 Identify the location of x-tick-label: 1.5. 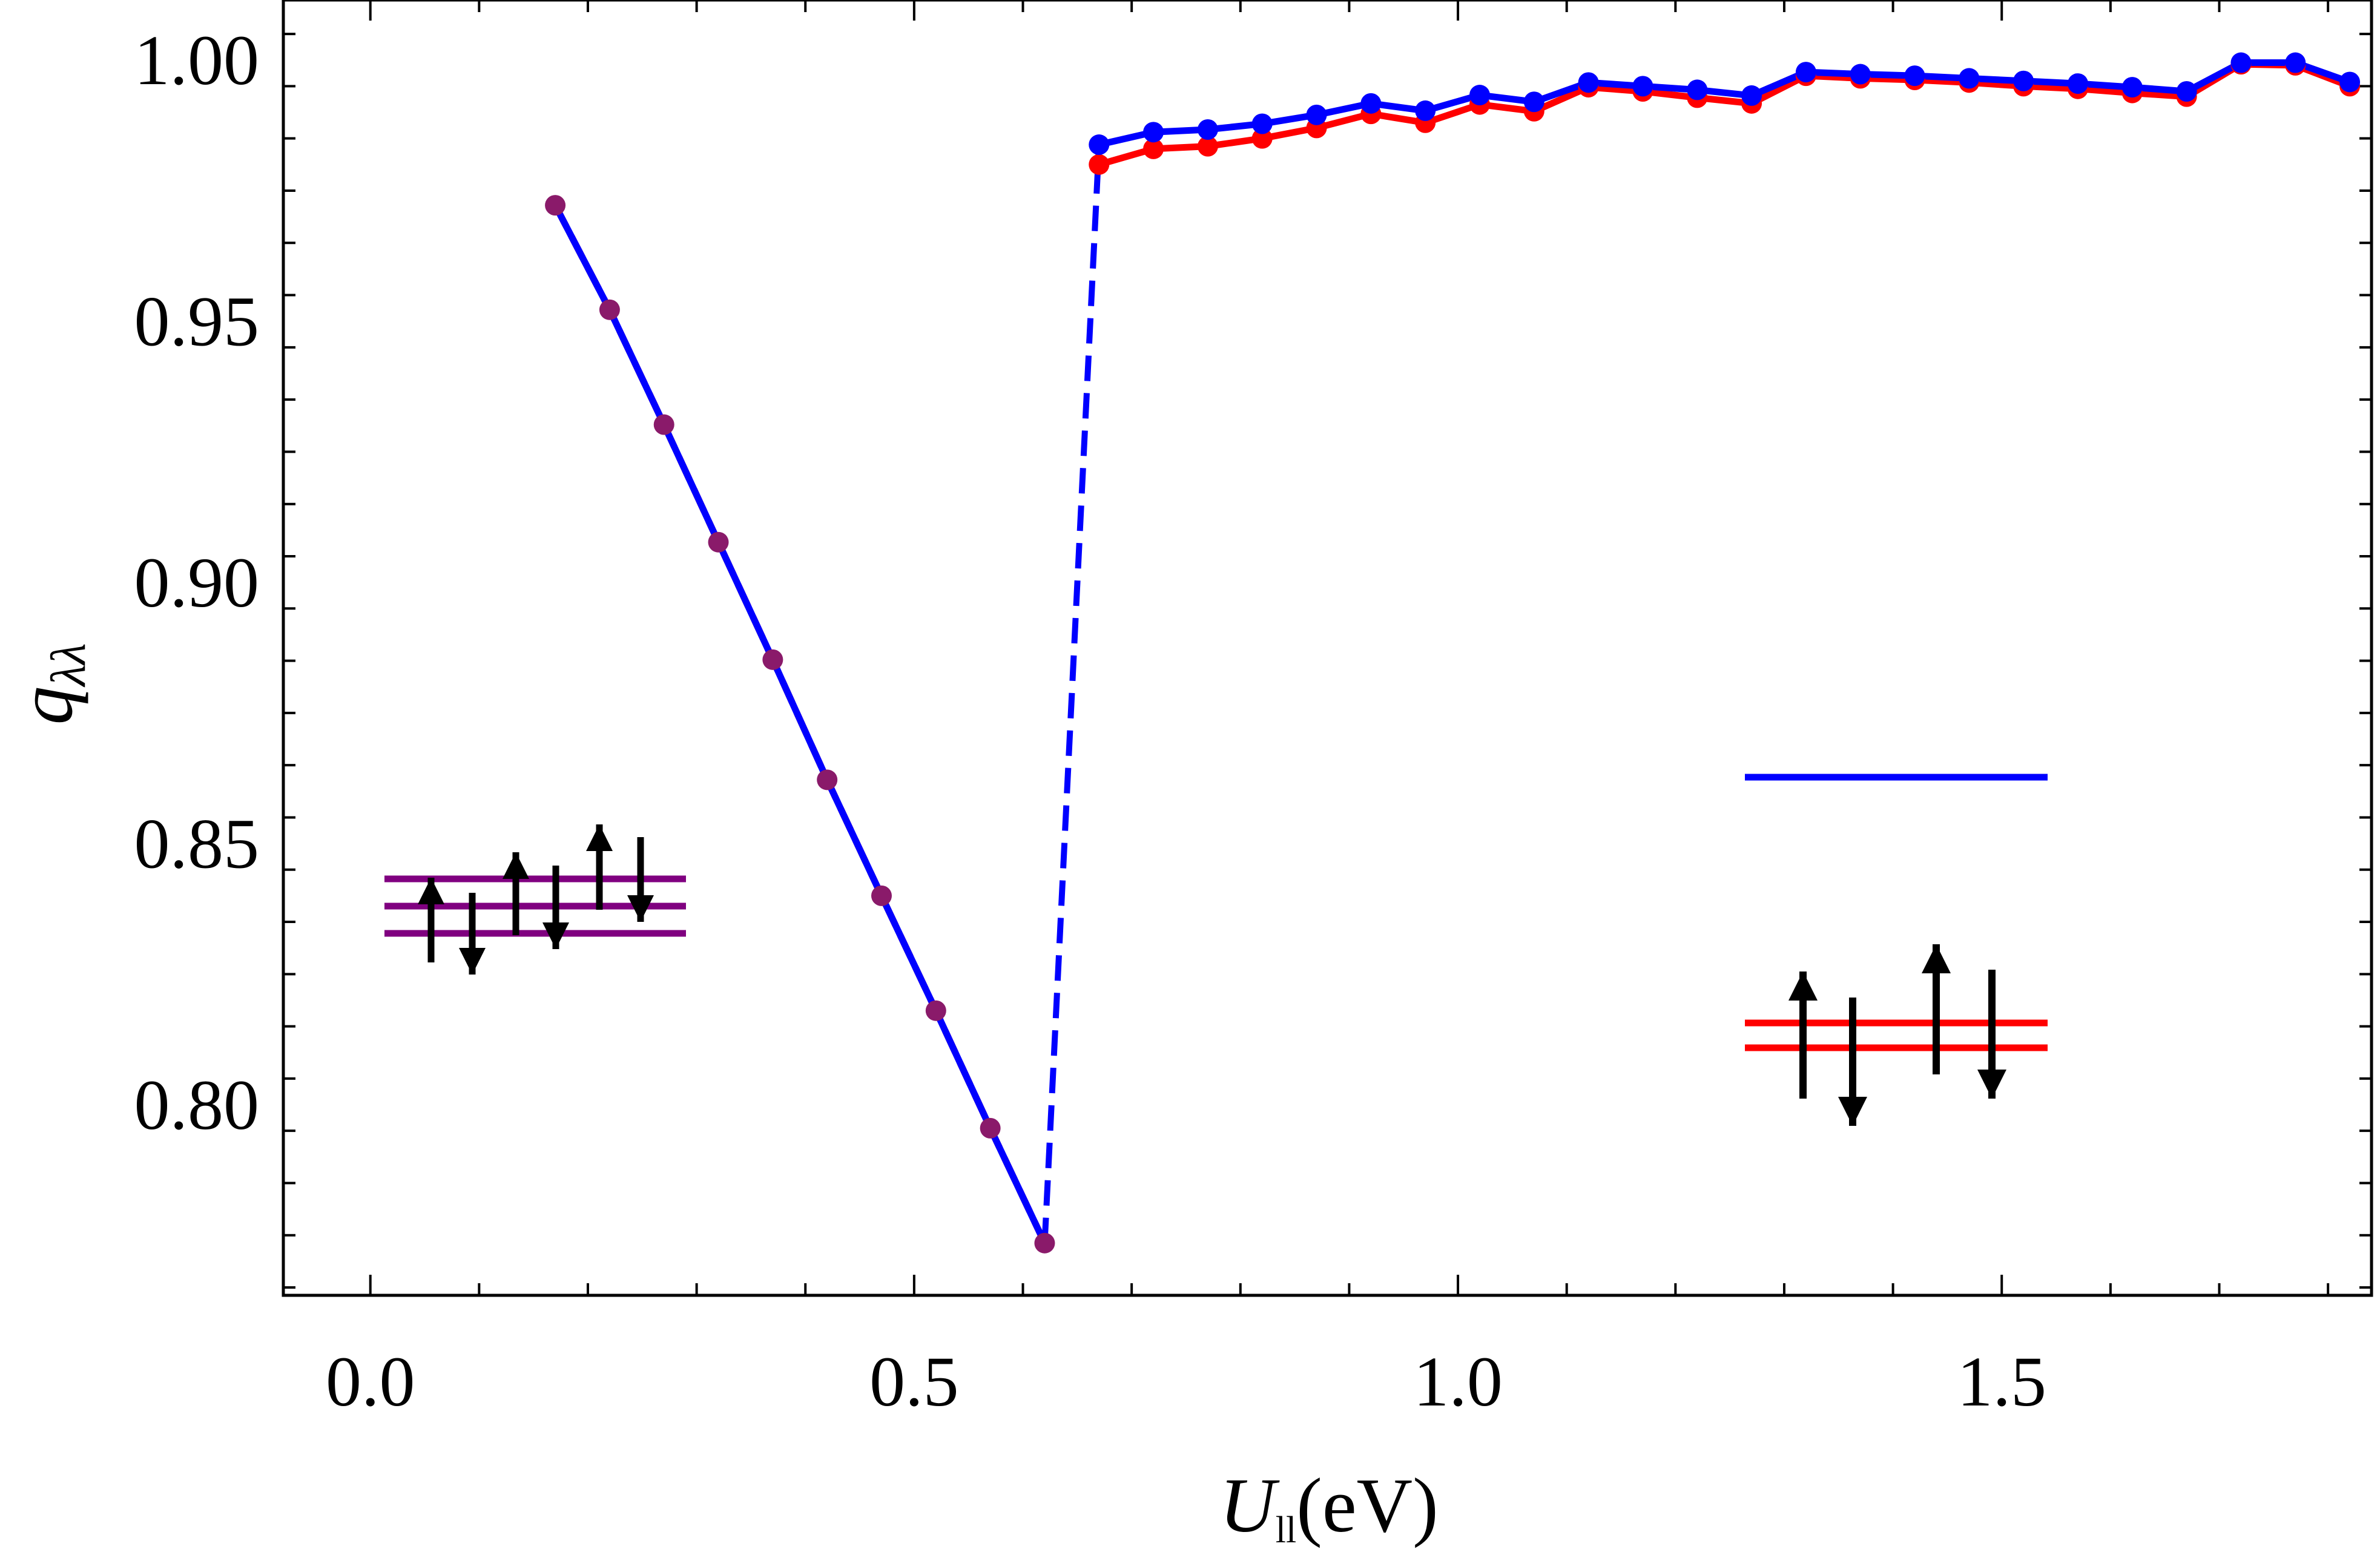
(2001, 1381).